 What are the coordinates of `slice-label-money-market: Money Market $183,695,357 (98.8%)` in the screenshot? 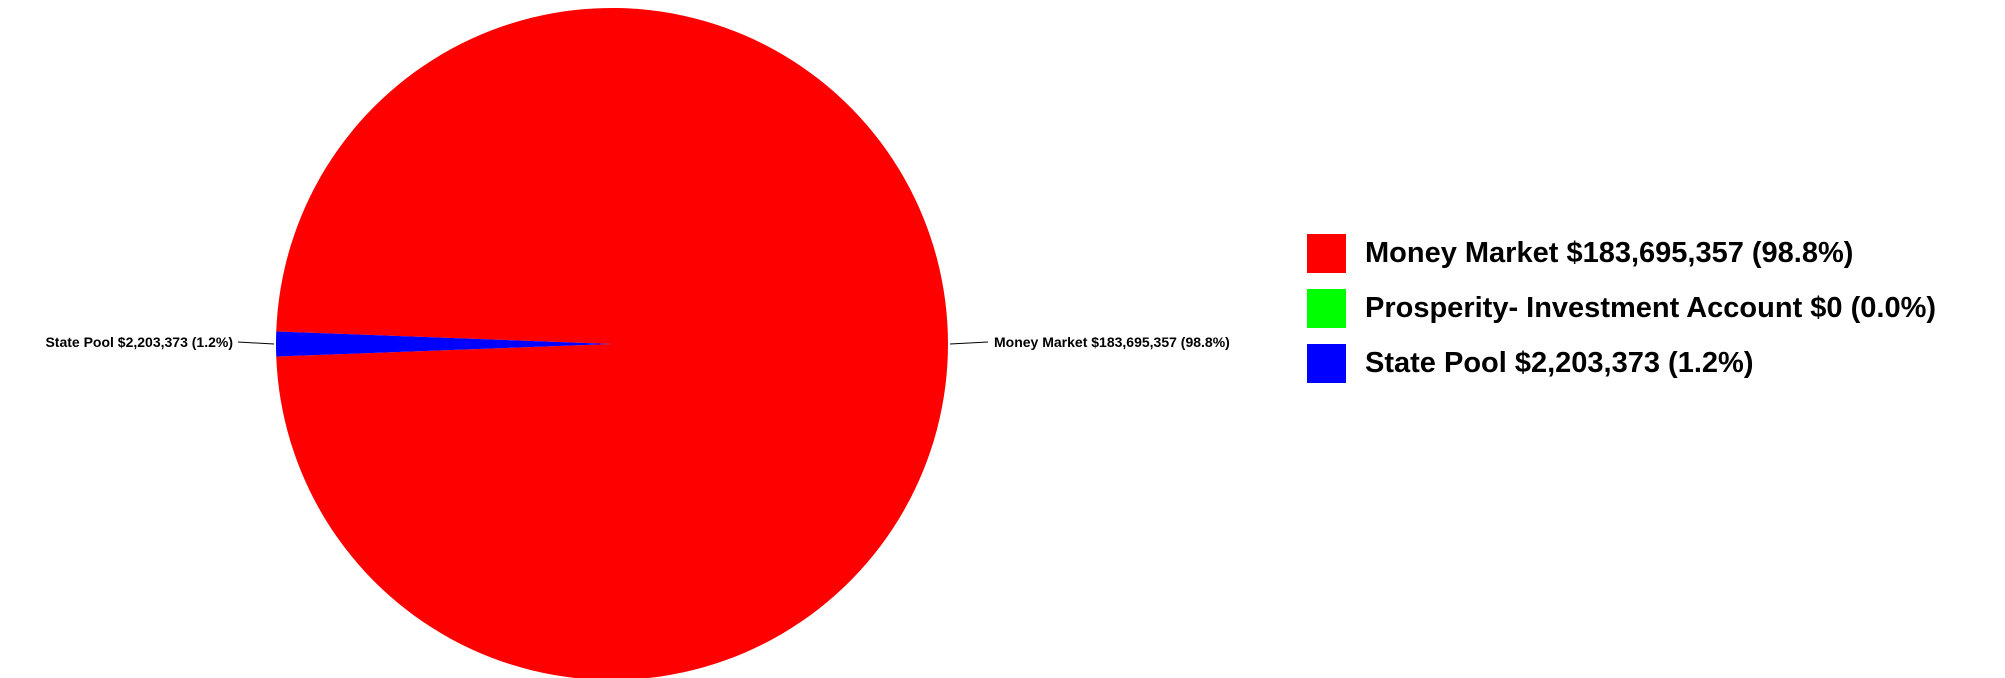 It's located at (1112, 342).